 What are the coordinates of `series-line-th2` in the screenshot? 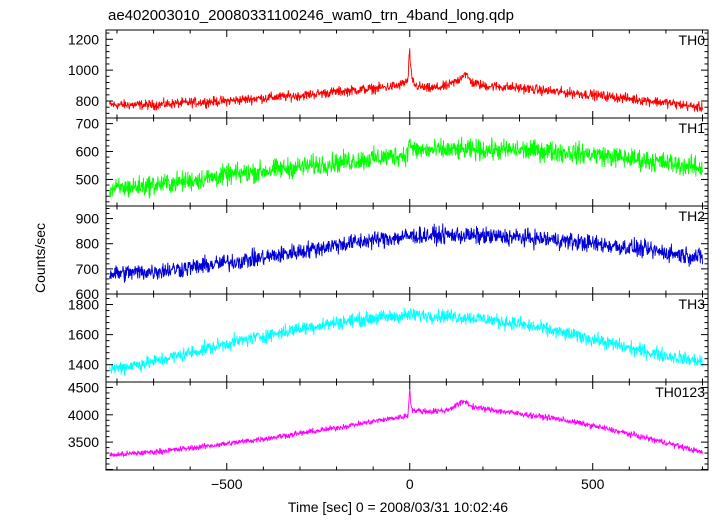 It's located at (406, 253).